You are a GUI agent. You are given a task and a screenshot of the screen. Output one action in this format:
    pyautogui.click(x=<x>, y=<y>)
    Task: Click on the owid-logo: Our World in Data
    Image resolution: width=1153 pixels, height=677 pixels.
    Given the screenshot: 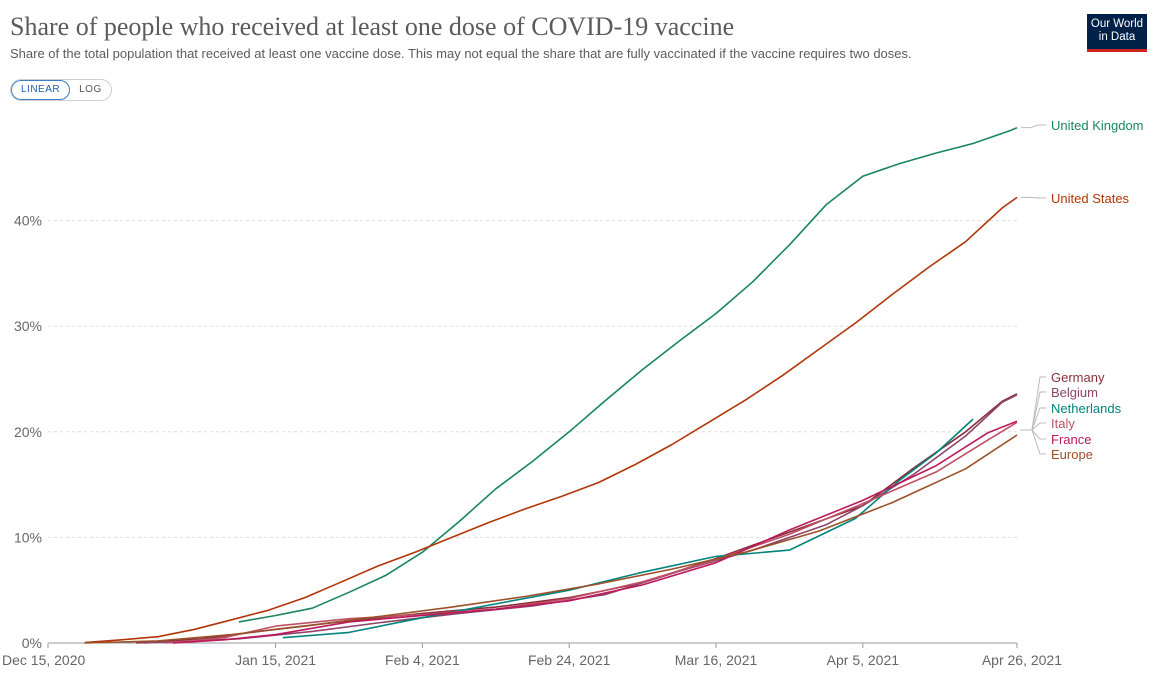 What is the action you would take?
    pyautogui.click(x=1117, y=33)
    